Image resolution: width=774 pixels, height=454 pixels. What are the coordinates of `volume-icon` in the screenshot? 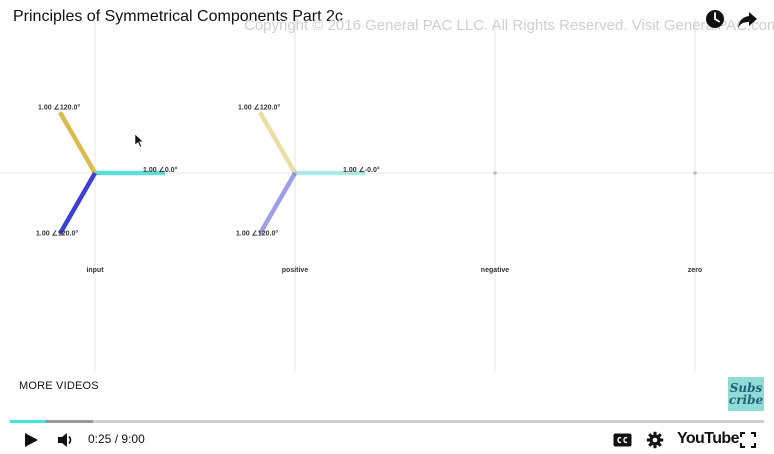 It's located at (65, 440).